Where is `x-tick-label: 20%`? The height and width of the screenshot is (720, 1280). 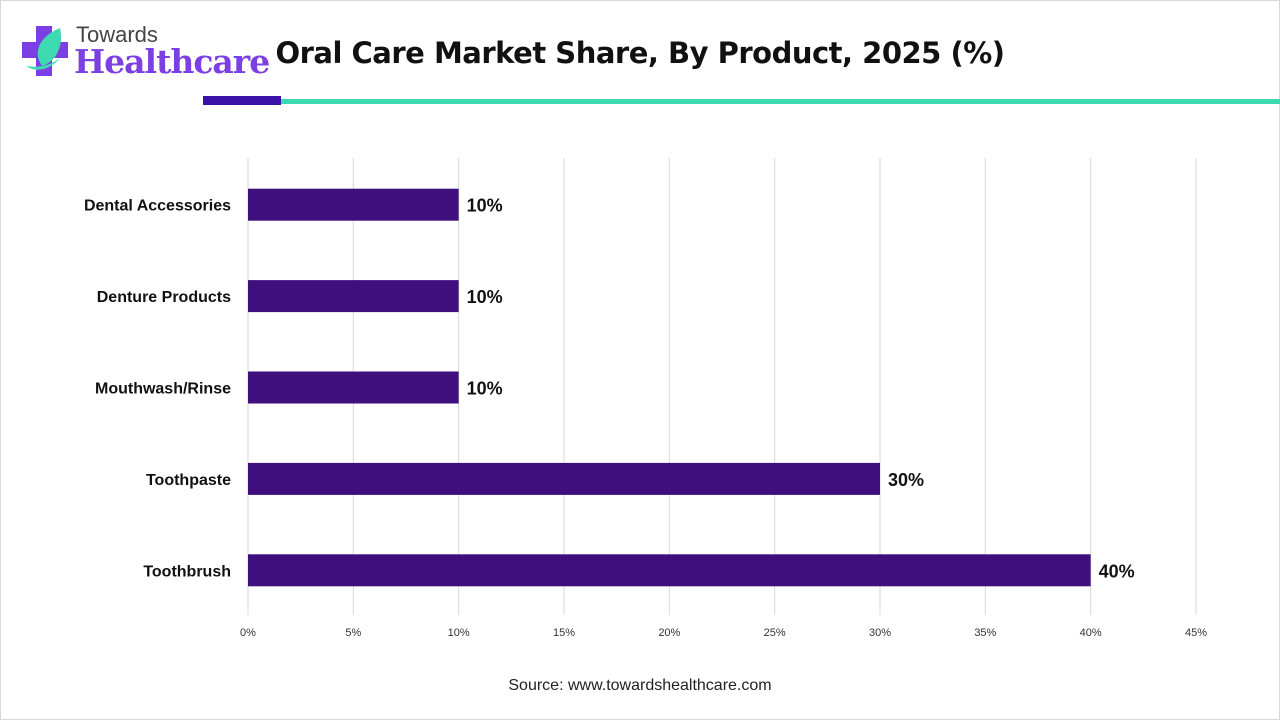
x-tick-label: 20% is located at coordinates (669, 633).